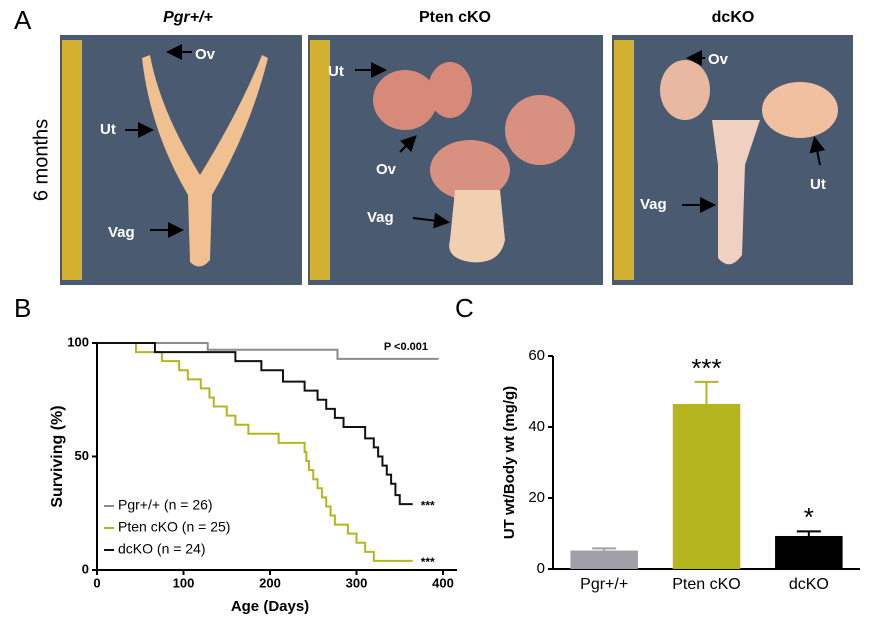  Describe the element at coordinates (706, 584) in the screenshot. I see `x-tick-label: Pten cKO` at that location.